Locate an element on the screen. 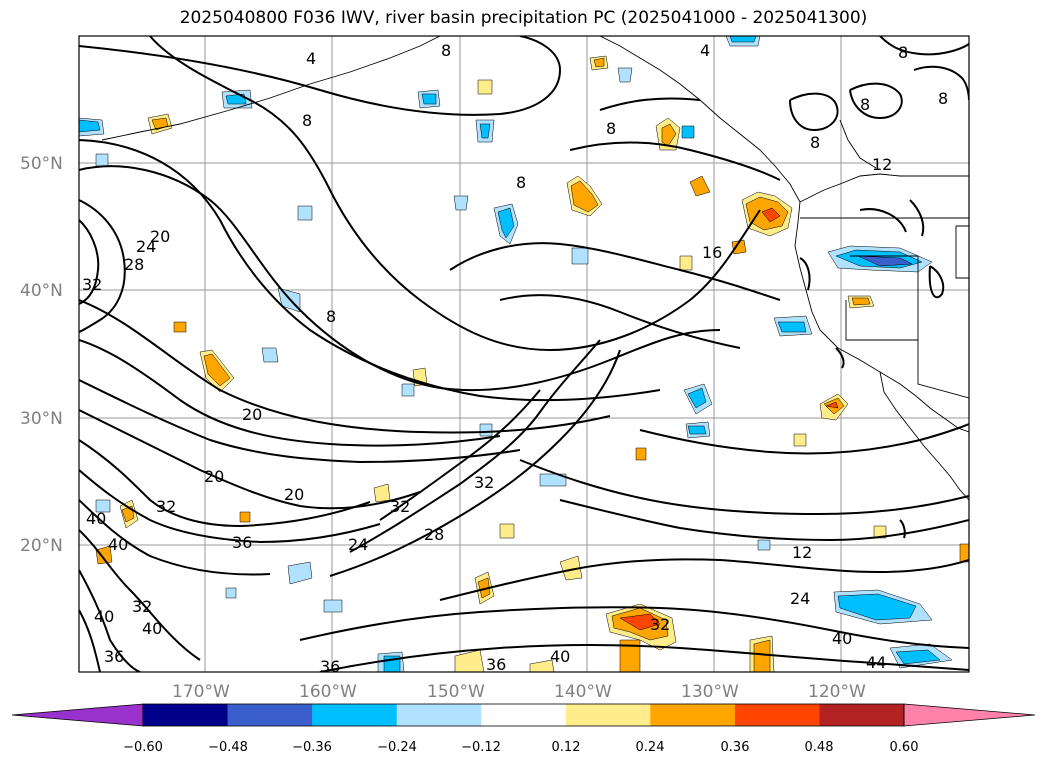  lat-label-30n: 30°N is located at coordinates (41, 419).